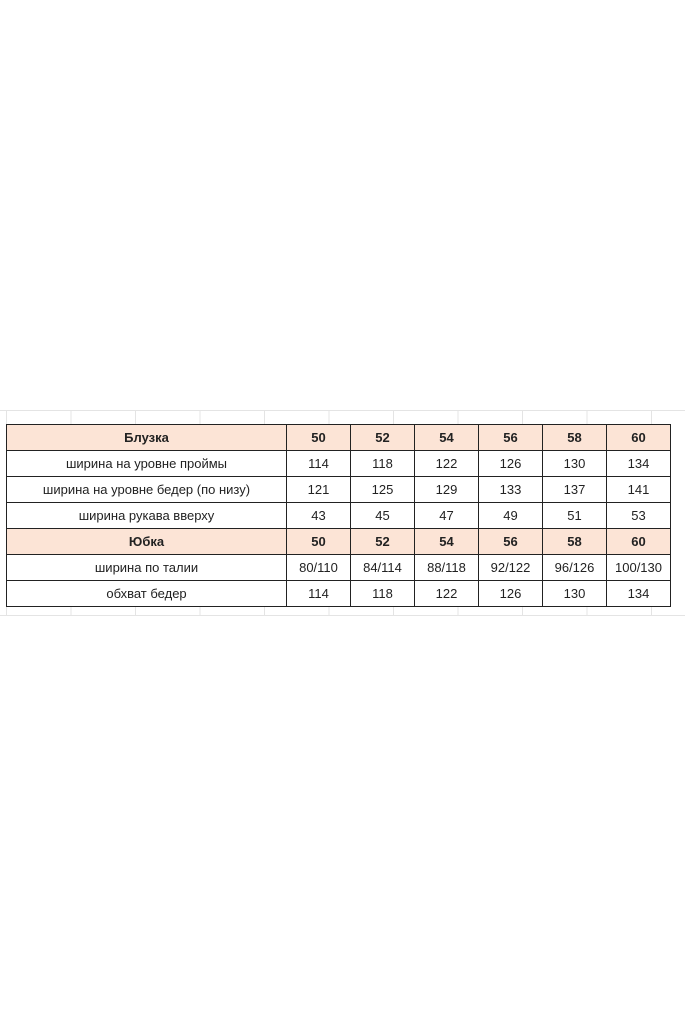 This screenshot has width=685, height=1028. Describe the element at coordinates (146, 463) in the screenshot. I see `measurement-label: ширина на уровне проймы` at that location.